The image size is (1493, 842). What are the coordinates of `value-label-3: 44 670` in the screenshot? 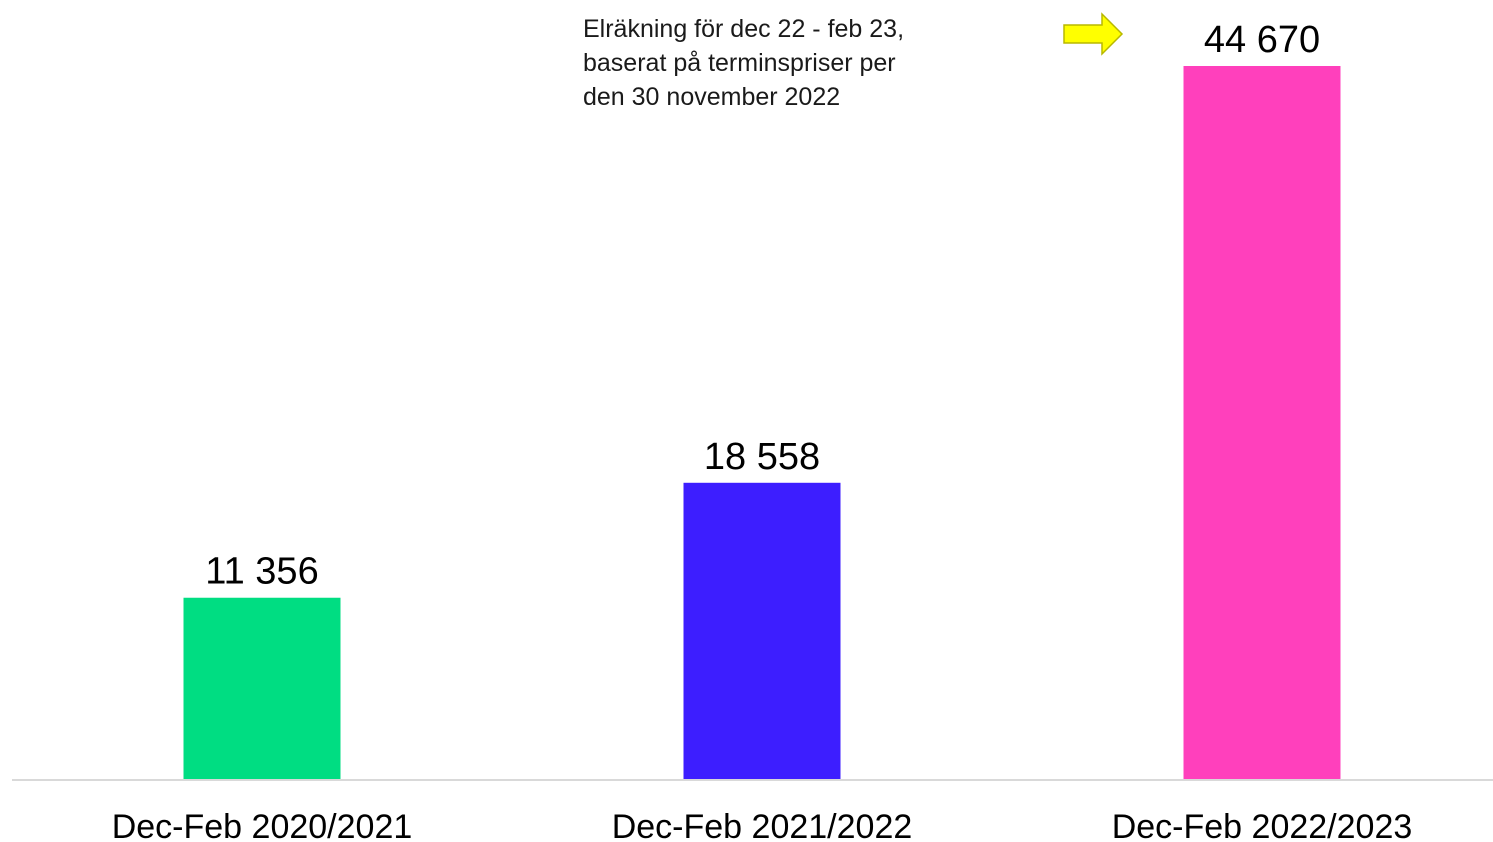 It's located at (1262, 40).